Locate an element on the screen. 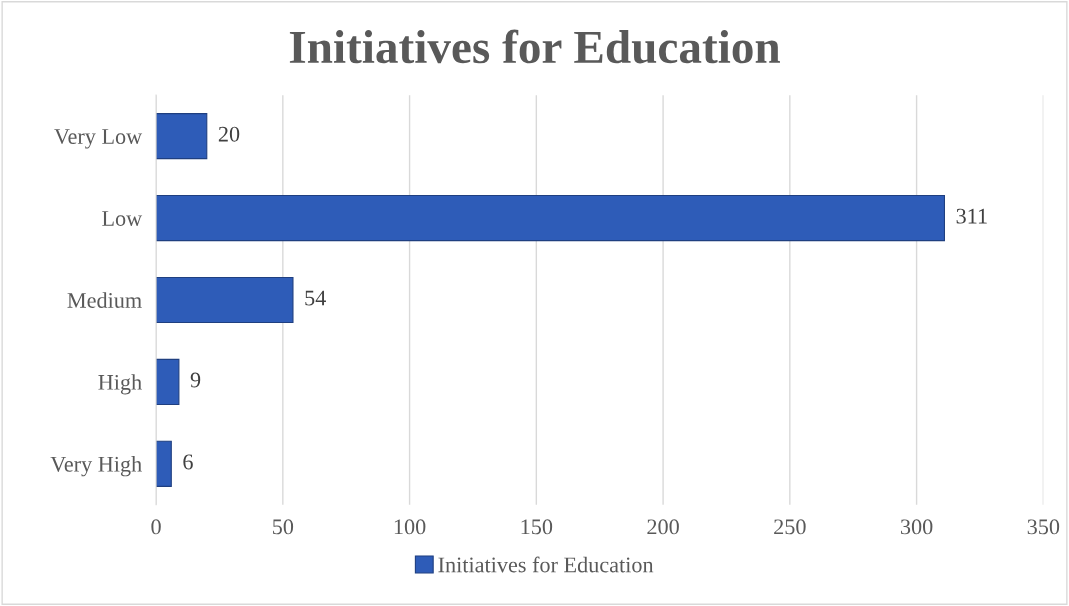 This screenshot has width=1069, height=606. x-tick-label: 50 is located at coordinates (283, 527).